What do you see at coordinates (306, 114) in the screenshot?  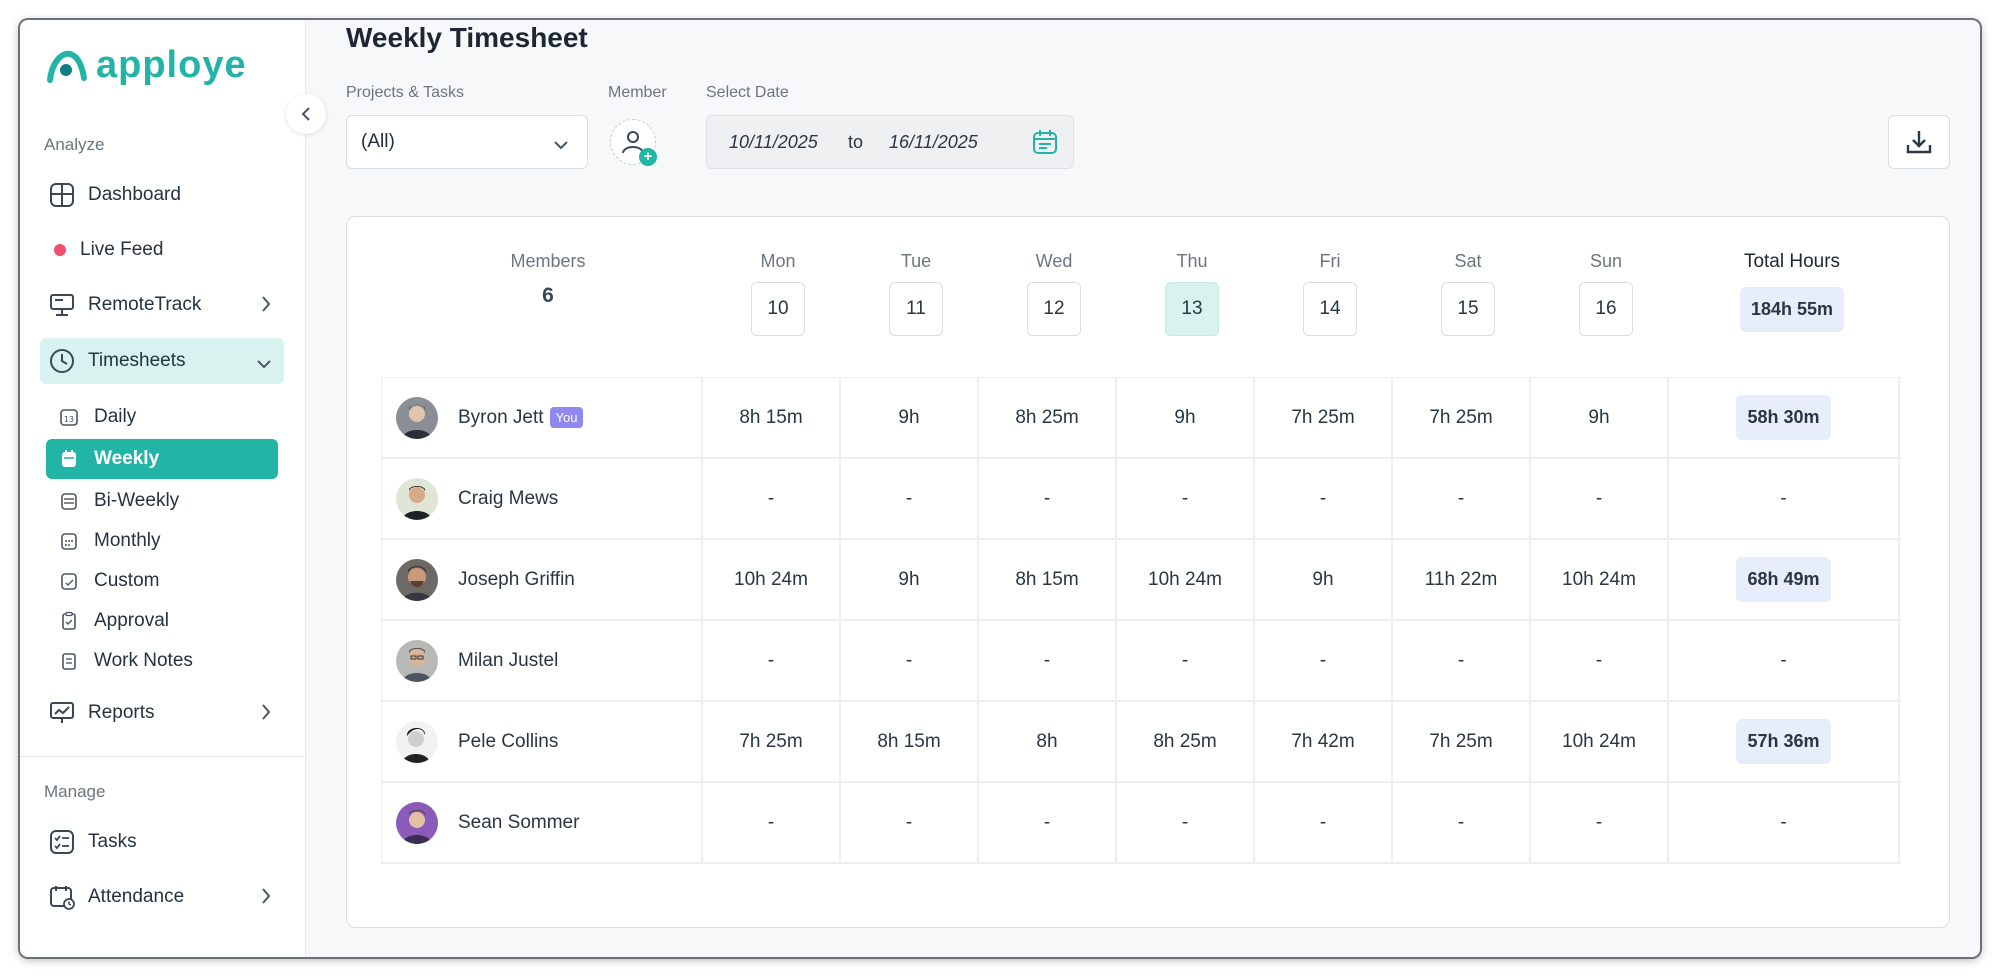 I see `collapse-sidebar-button` at bounding box center [306, 114].